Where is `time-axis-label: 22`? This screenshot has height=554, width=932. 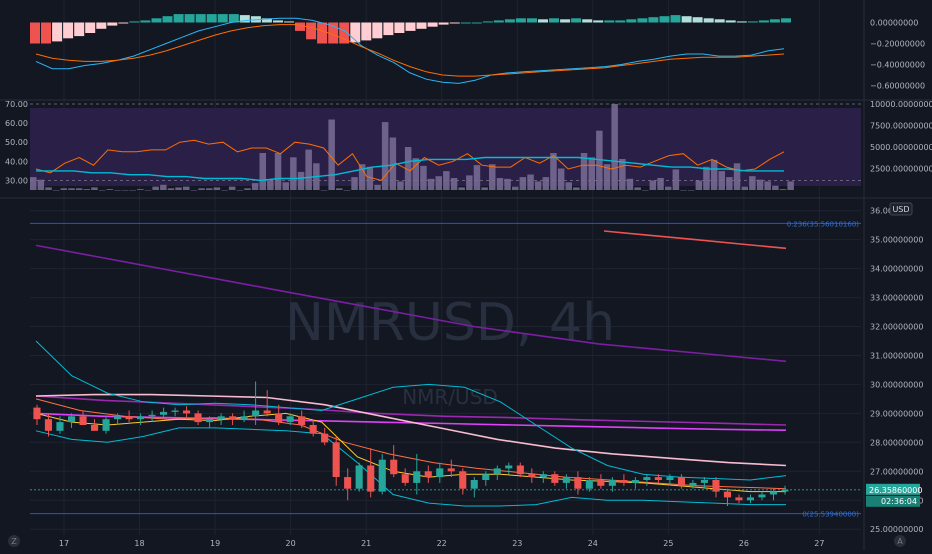 time-axis-label: 22 is located at coordinates (442, 543).